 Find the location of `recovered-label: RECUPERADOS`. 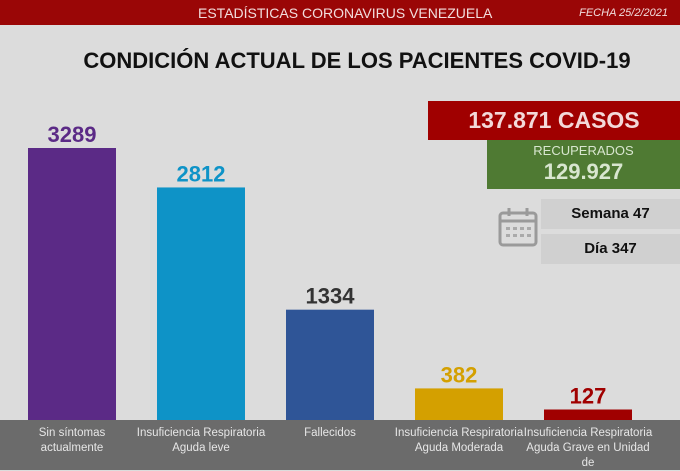

recovered-label: RECUPERADOS is located at coordinates (583, 150).